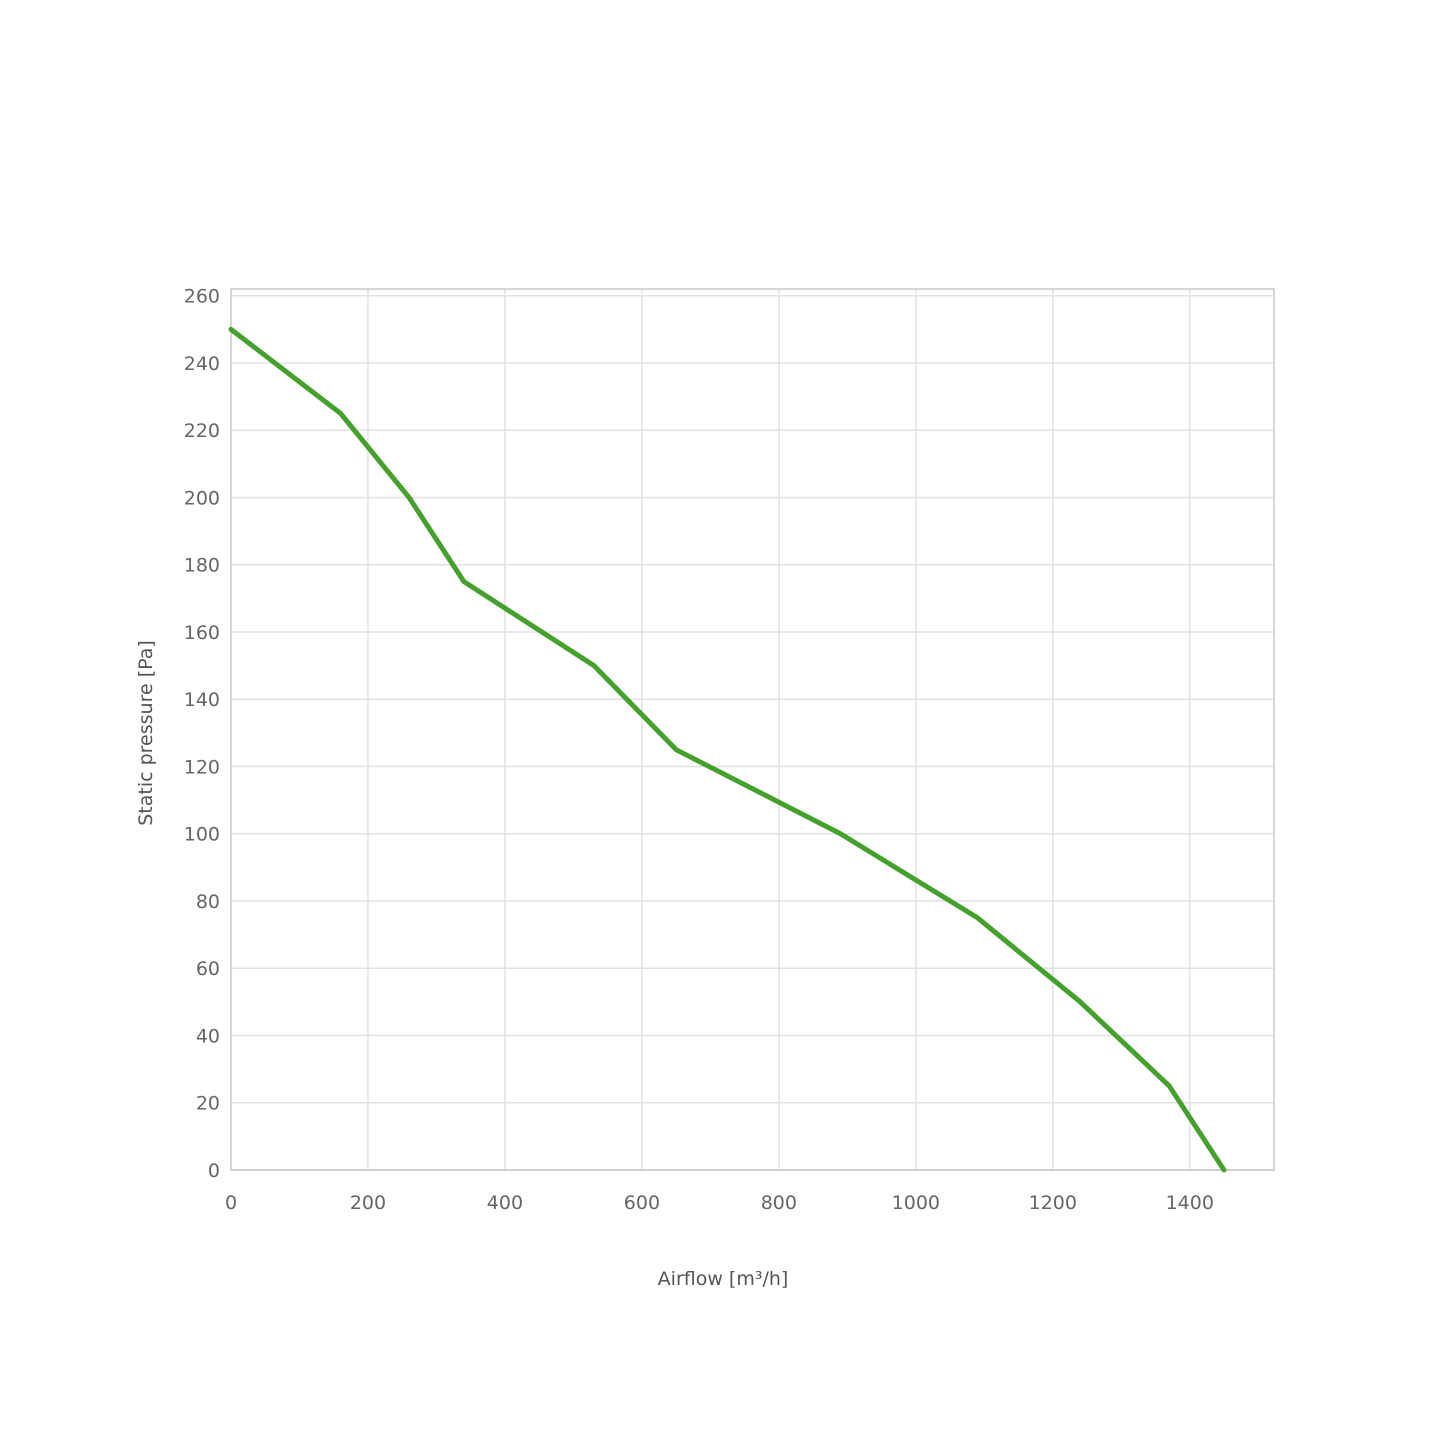 This screenshot has height=1445, width=1445. Describe the element at coordinates (202, 835) in the screenshot. I see `y-tick-label: 100` at that location.